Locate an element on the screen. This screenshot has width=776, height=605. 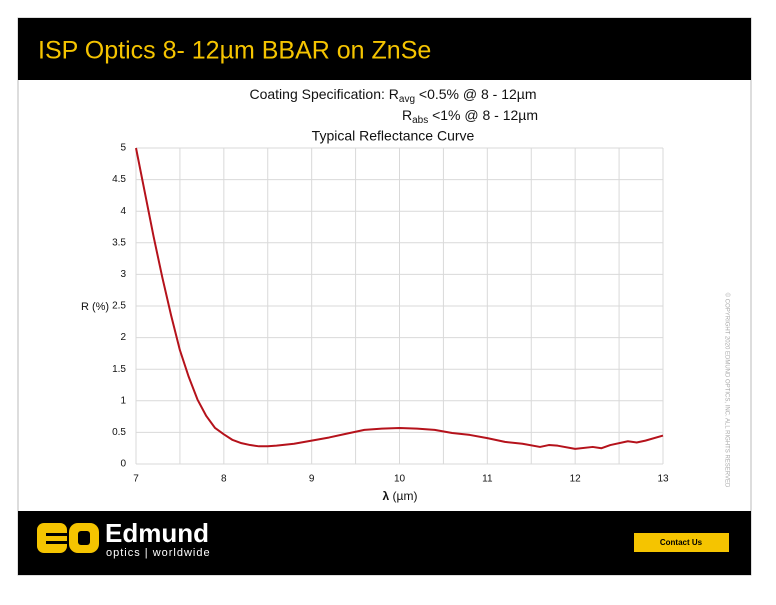
contact-button-label: Contact Us is located at coordinates (681, 542).